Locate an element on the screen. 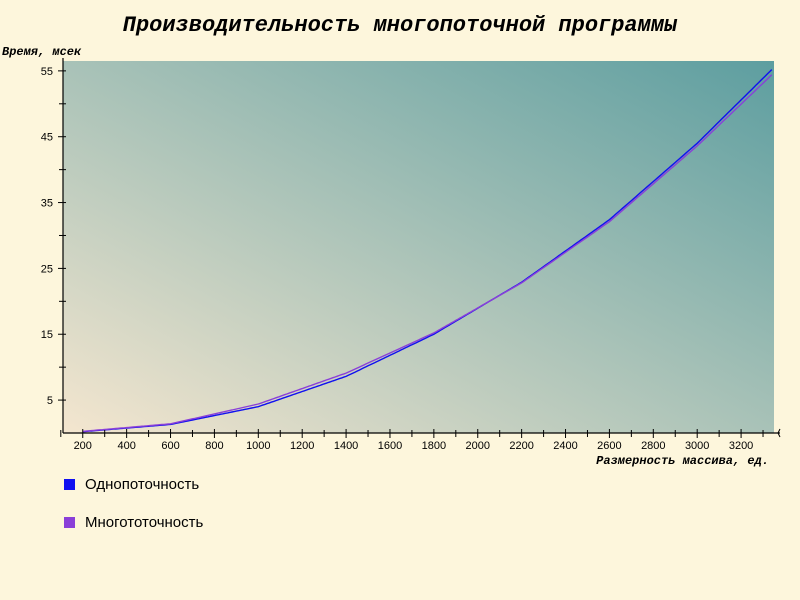 This screenshot has height=600, width=800. legend-label-multi-thread: Многототочность is located at coordinates (144, 522).